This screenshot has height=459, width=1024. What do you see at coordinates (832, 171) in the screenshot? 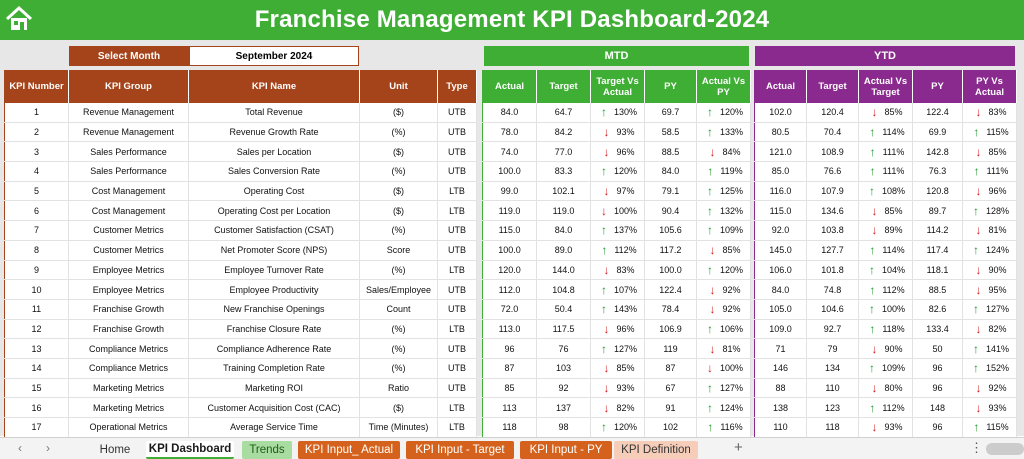
I see `ytd-target-cell: 76.6` at bounding box center [832, 171].